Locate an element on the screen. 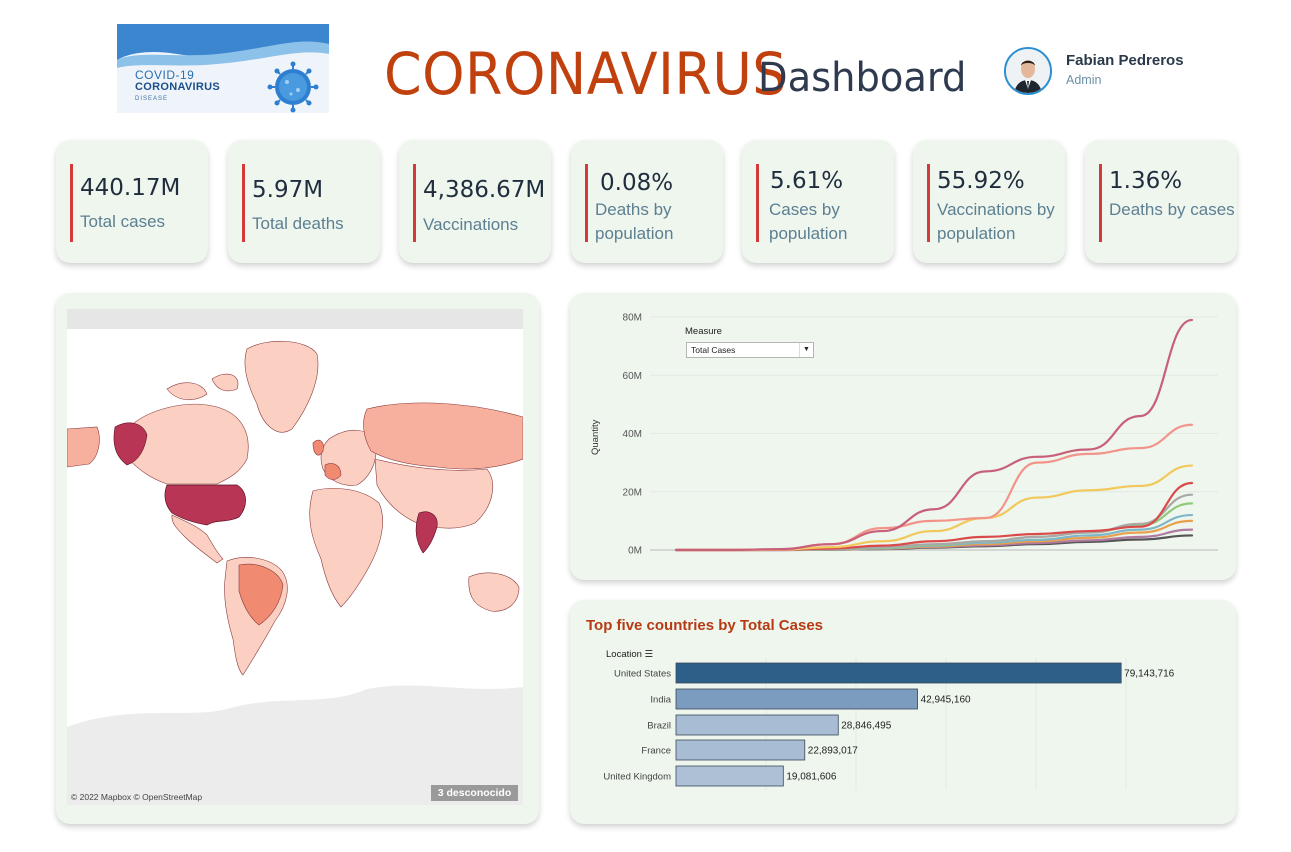 The width and height of the screenshot is (1291, 852). map-region-greenland is located at coordinates (281, 386).